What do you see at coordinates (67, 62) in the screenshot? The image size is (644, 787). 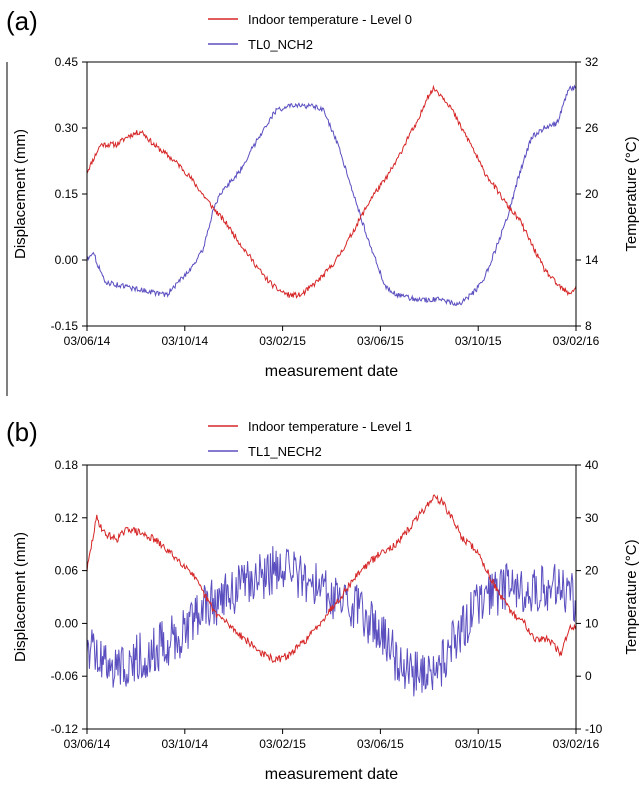 I see `y-left-tick-label: 0.45` at bounding box center [67, 62].